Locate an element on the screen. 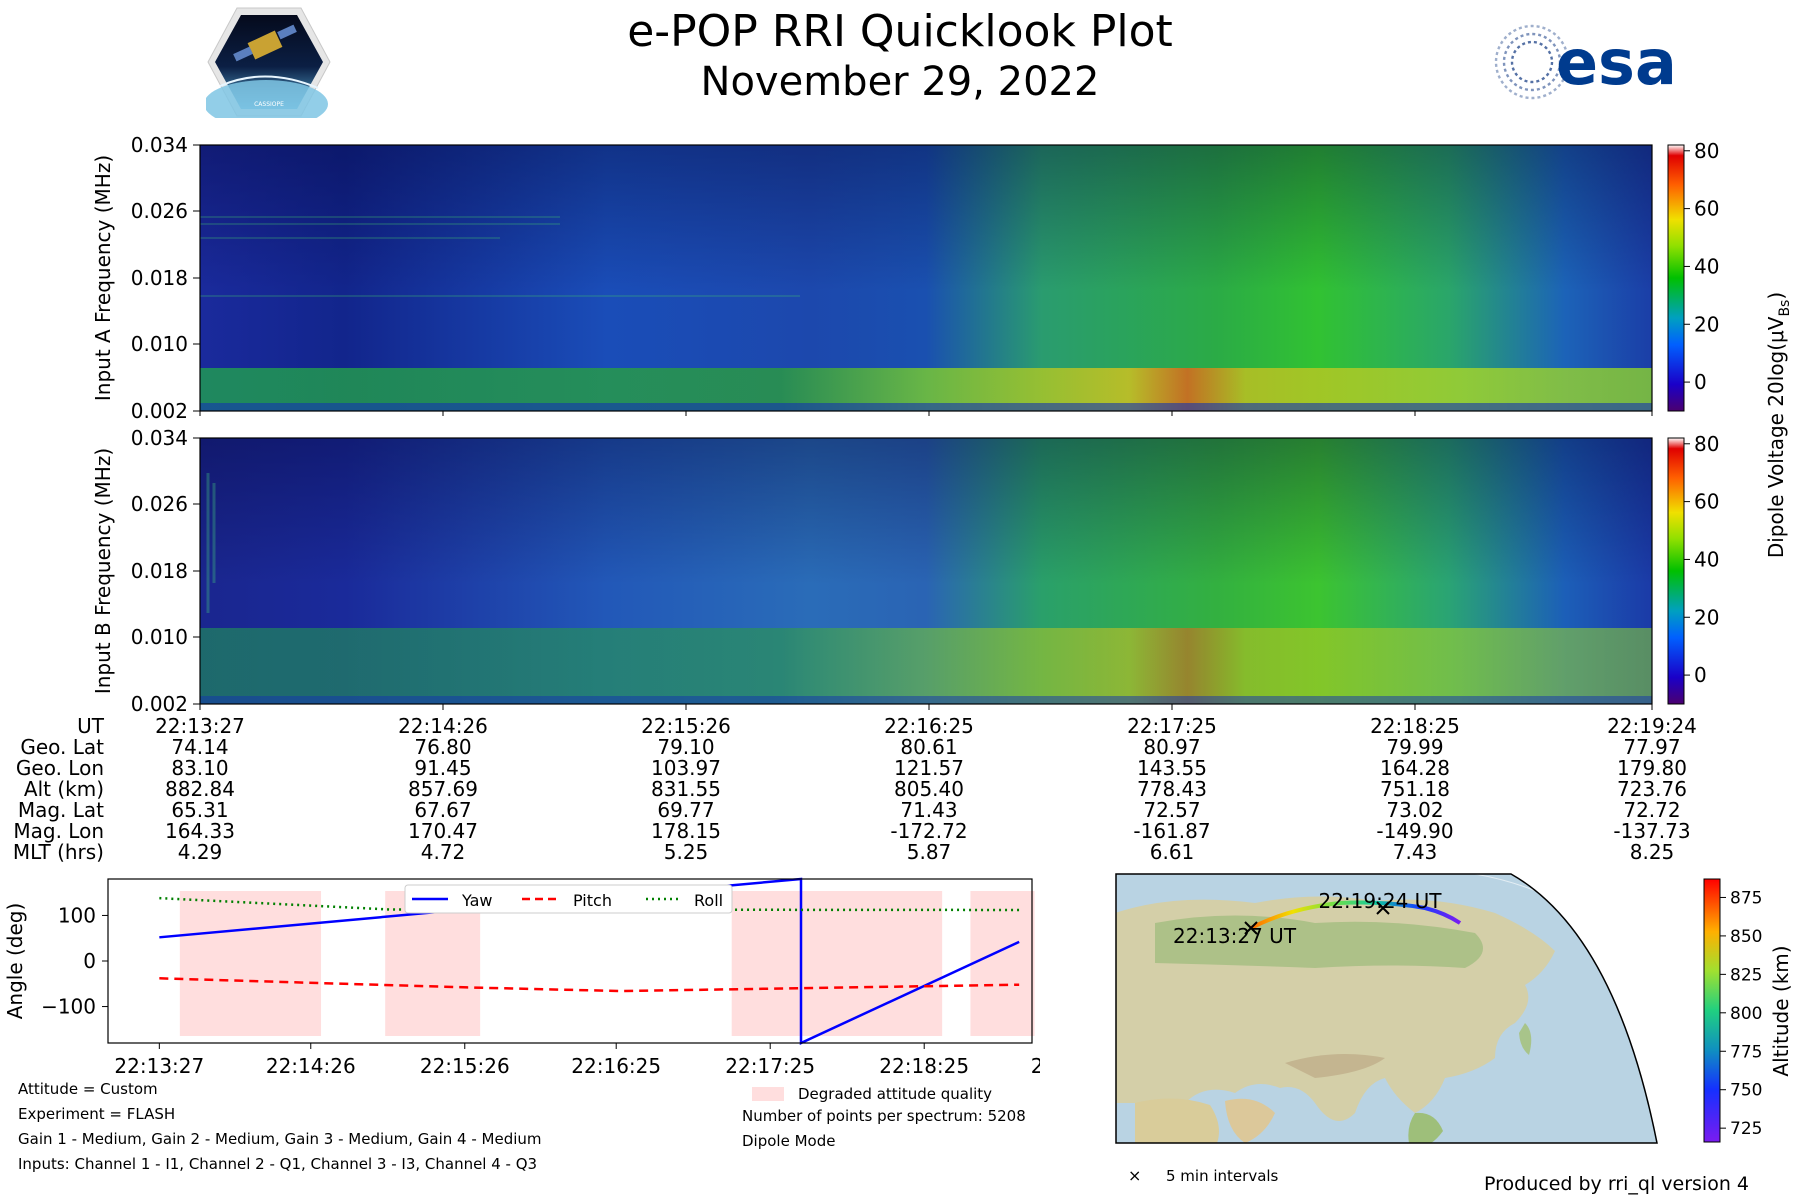 This screenshot has width=1800, height=1200. page-subtitle: November 29, 2022 is located at coordinates (900, 82).